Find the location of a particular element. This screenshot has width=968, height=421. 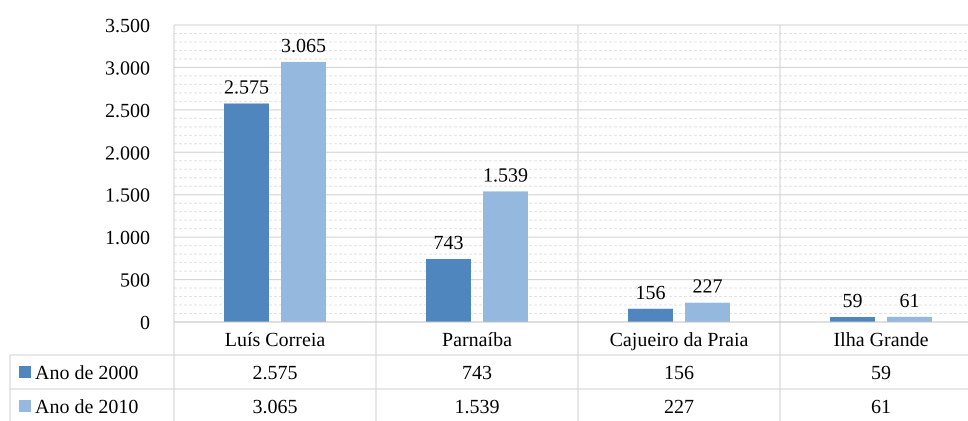

legend-label: Ano de 2010 is located at coordinates (86, 407).